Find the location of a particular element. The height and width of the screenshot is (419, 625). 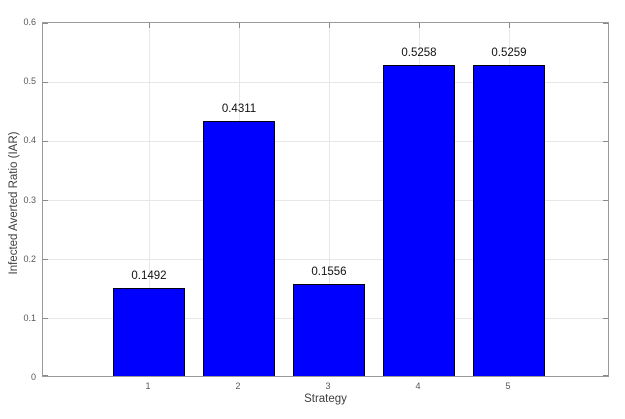

x-tick-label: 3 is located at coordinates (328, 386).